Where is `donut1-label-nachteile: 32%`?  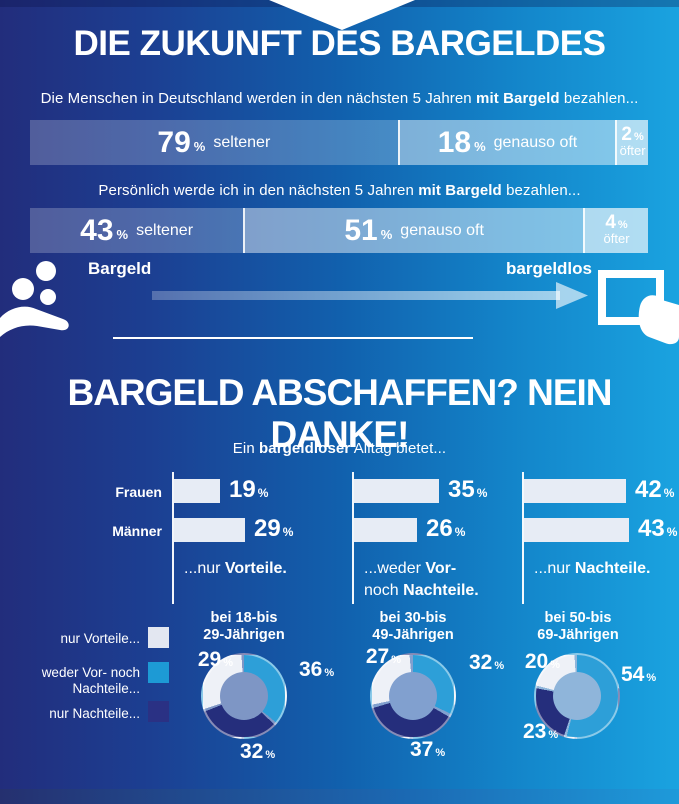
donut1-label-nachteile: 32% is located at coordinates (258, 751).